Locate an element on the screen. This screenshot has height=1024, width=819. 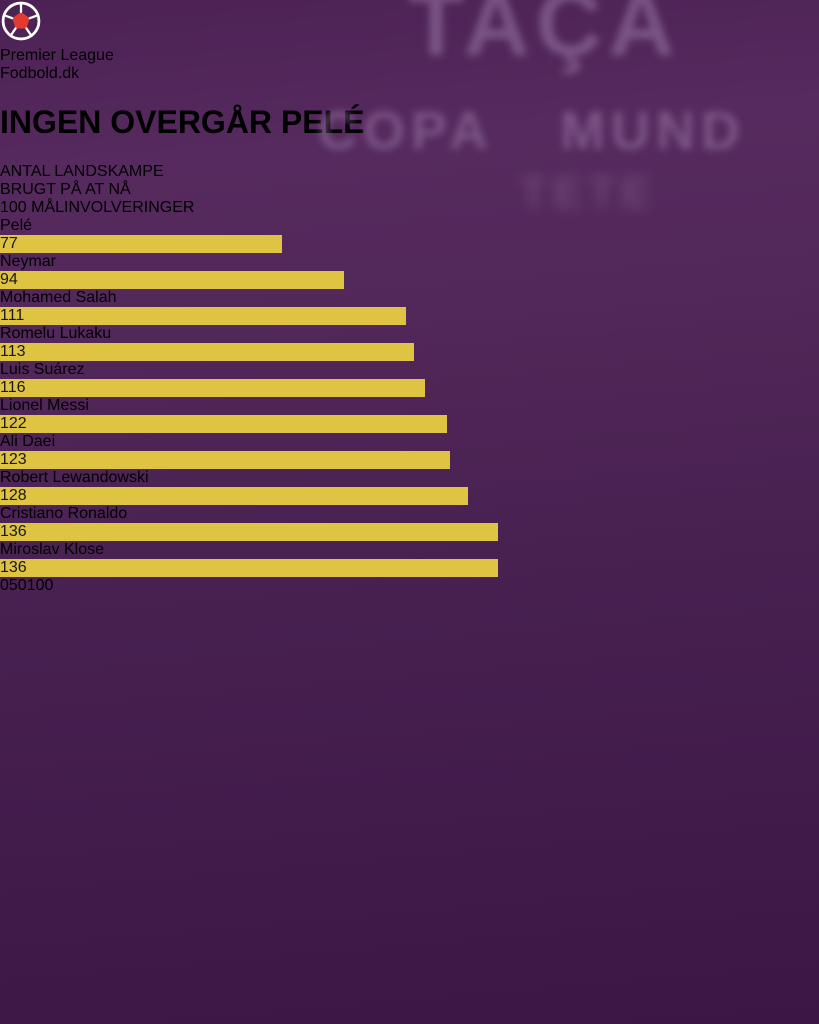
player-label: Cristiano Ronaldo is located at coordinates (64, 513).